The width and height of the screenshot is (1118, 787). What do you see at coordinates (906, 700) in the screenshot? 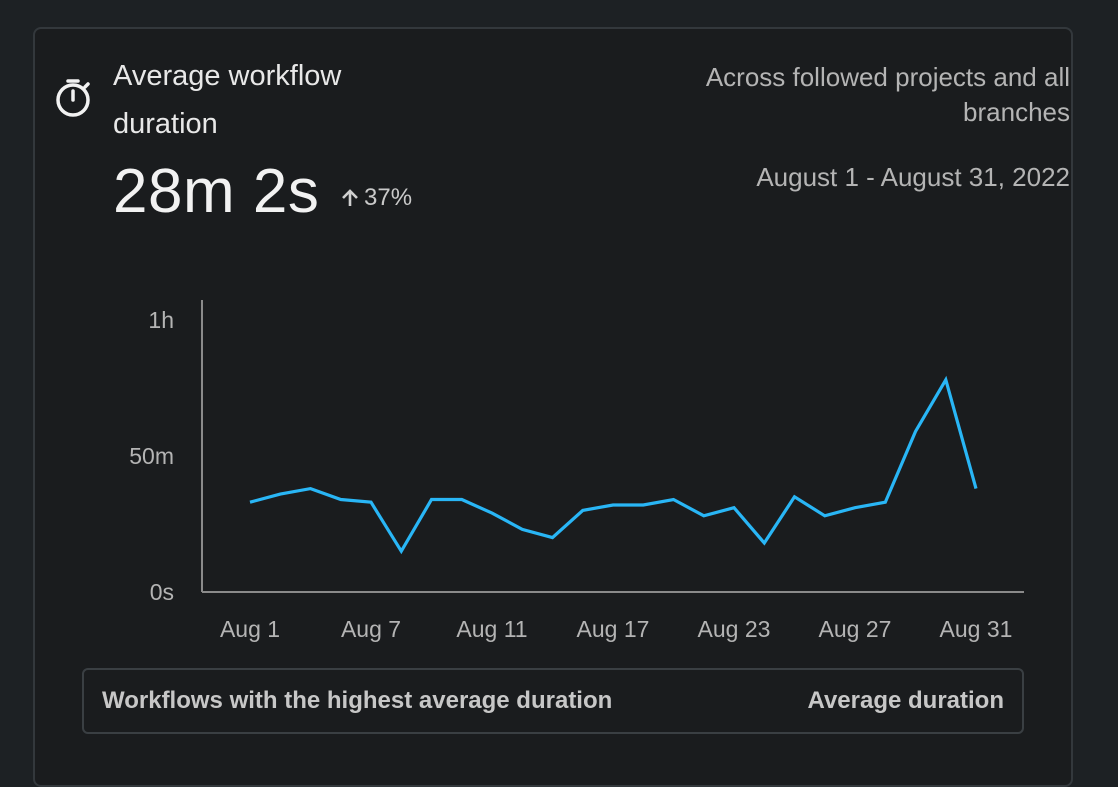
I see `column-header-average-duration: Average duration` at bounding box center [906, 700].